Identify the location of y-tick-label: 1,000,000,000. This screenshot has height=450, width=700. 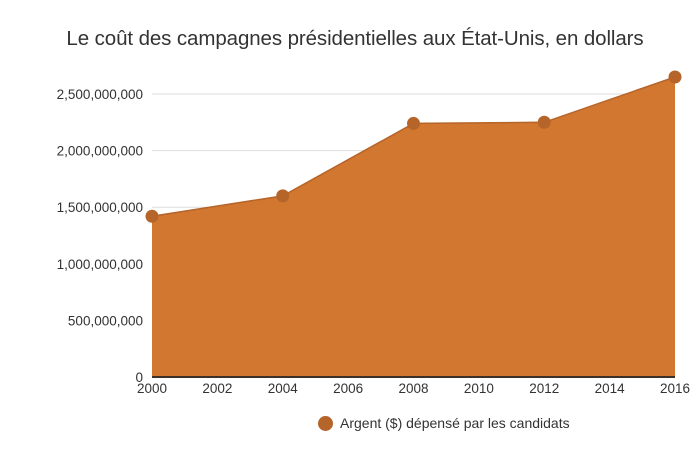
(100, 264).